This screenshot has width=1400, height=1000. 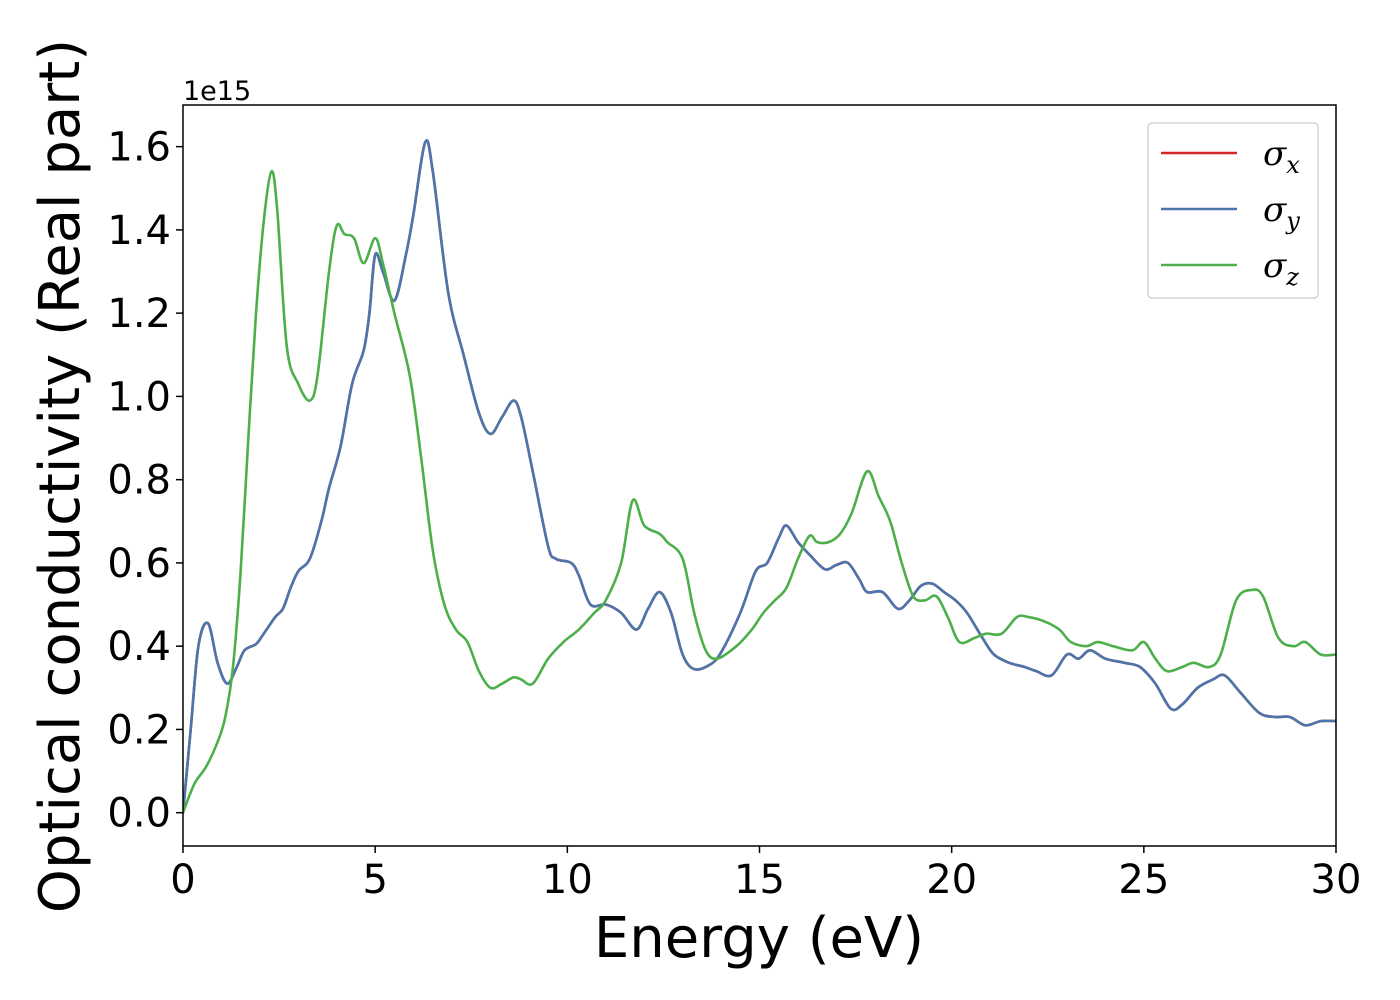 I want to click on y-tick-label: 0.4, so click(x=139, y=647).